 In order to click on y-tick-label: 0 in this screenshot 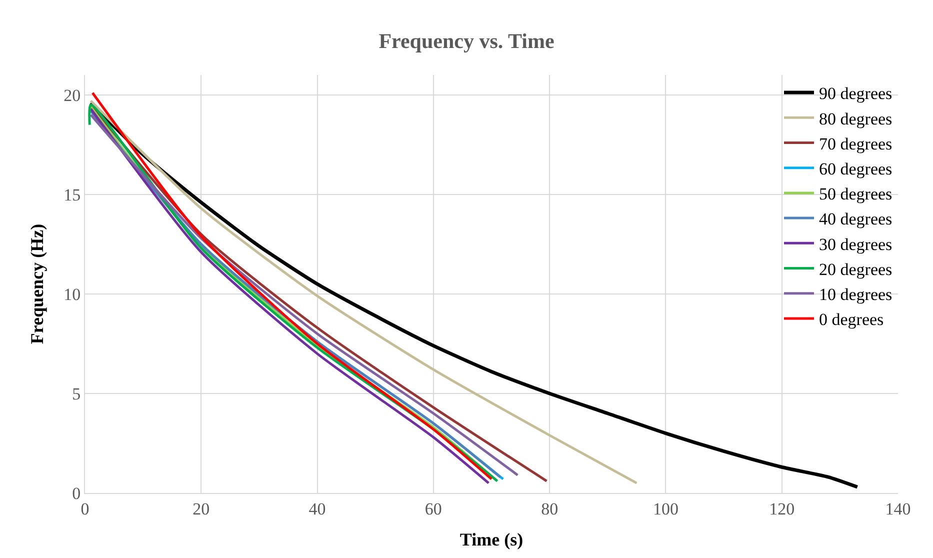, I will do `click(76, 493)`.